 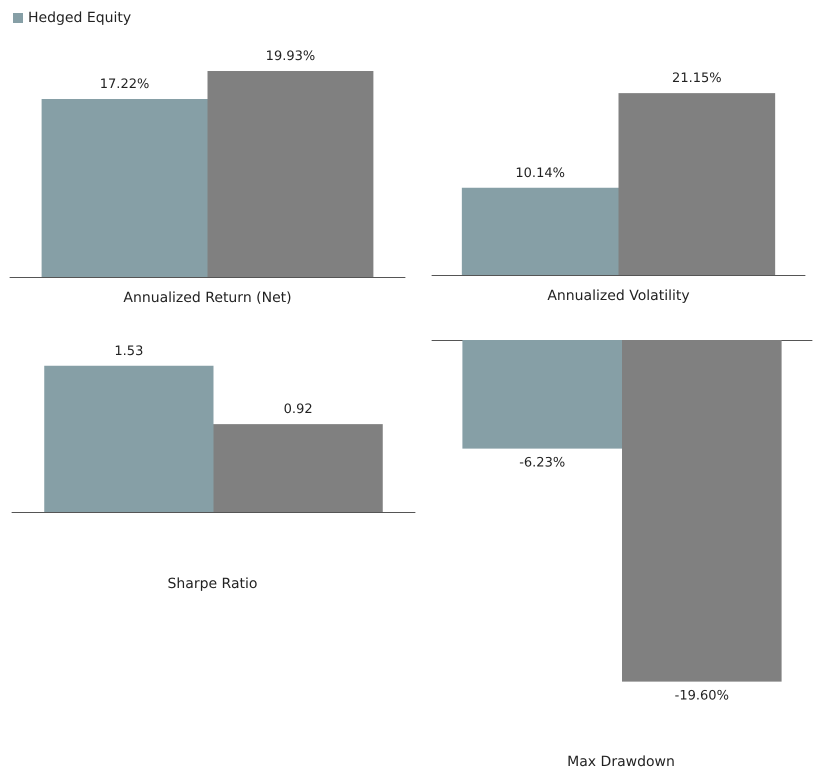 What do you see at coordinates (618, 296) in the screenshot?
I see `x-axis-title: Annualized Volatility` at bounding box center [618, 296].